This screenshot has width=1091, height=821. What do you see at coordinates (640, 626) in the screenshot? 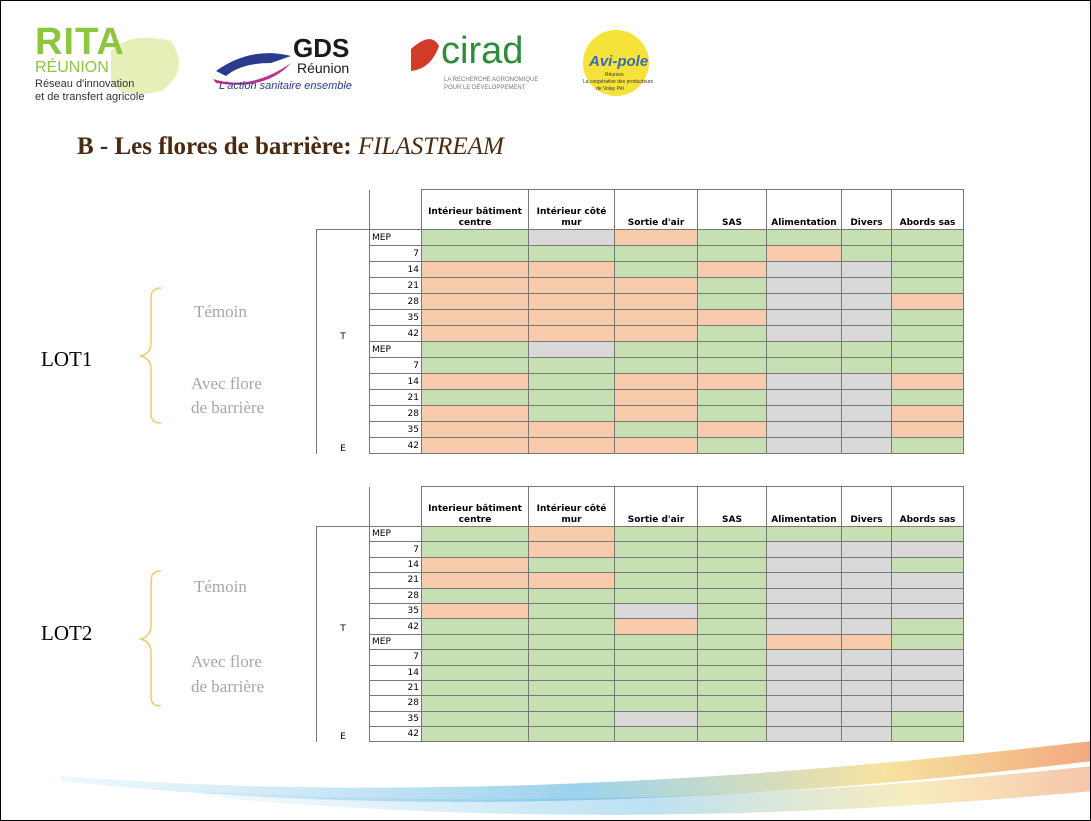
I see `data-row: T 42` at bounding box center [640, 626].